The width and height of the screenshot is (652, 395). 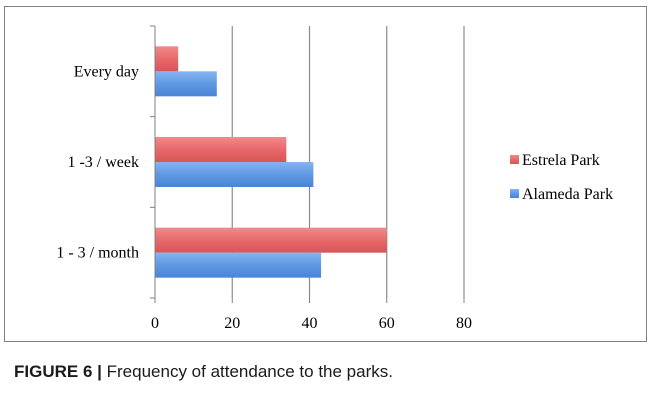 What do you see at coordinates (567, 194) in the screenshot?
I see `legend-label-alameda-park: Alameda Park` at bounding box center [567, 194].